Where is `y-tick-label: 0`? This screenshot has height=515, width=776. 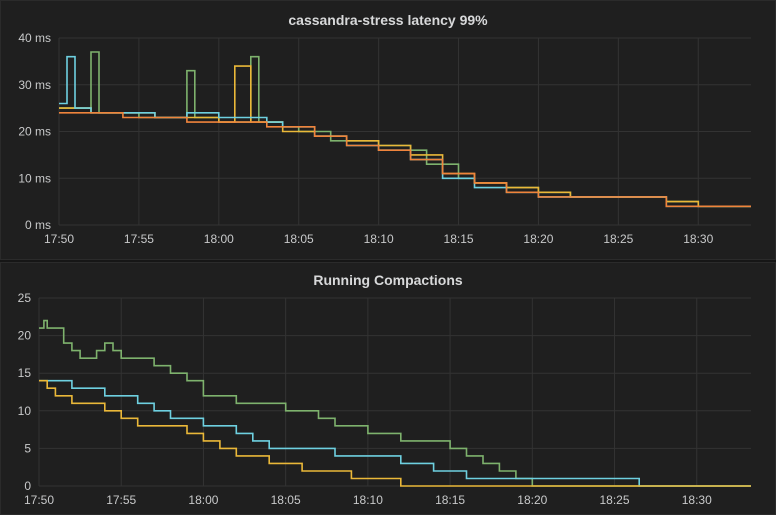 y-tick-label: 0 is located at coordinates (27, 486).